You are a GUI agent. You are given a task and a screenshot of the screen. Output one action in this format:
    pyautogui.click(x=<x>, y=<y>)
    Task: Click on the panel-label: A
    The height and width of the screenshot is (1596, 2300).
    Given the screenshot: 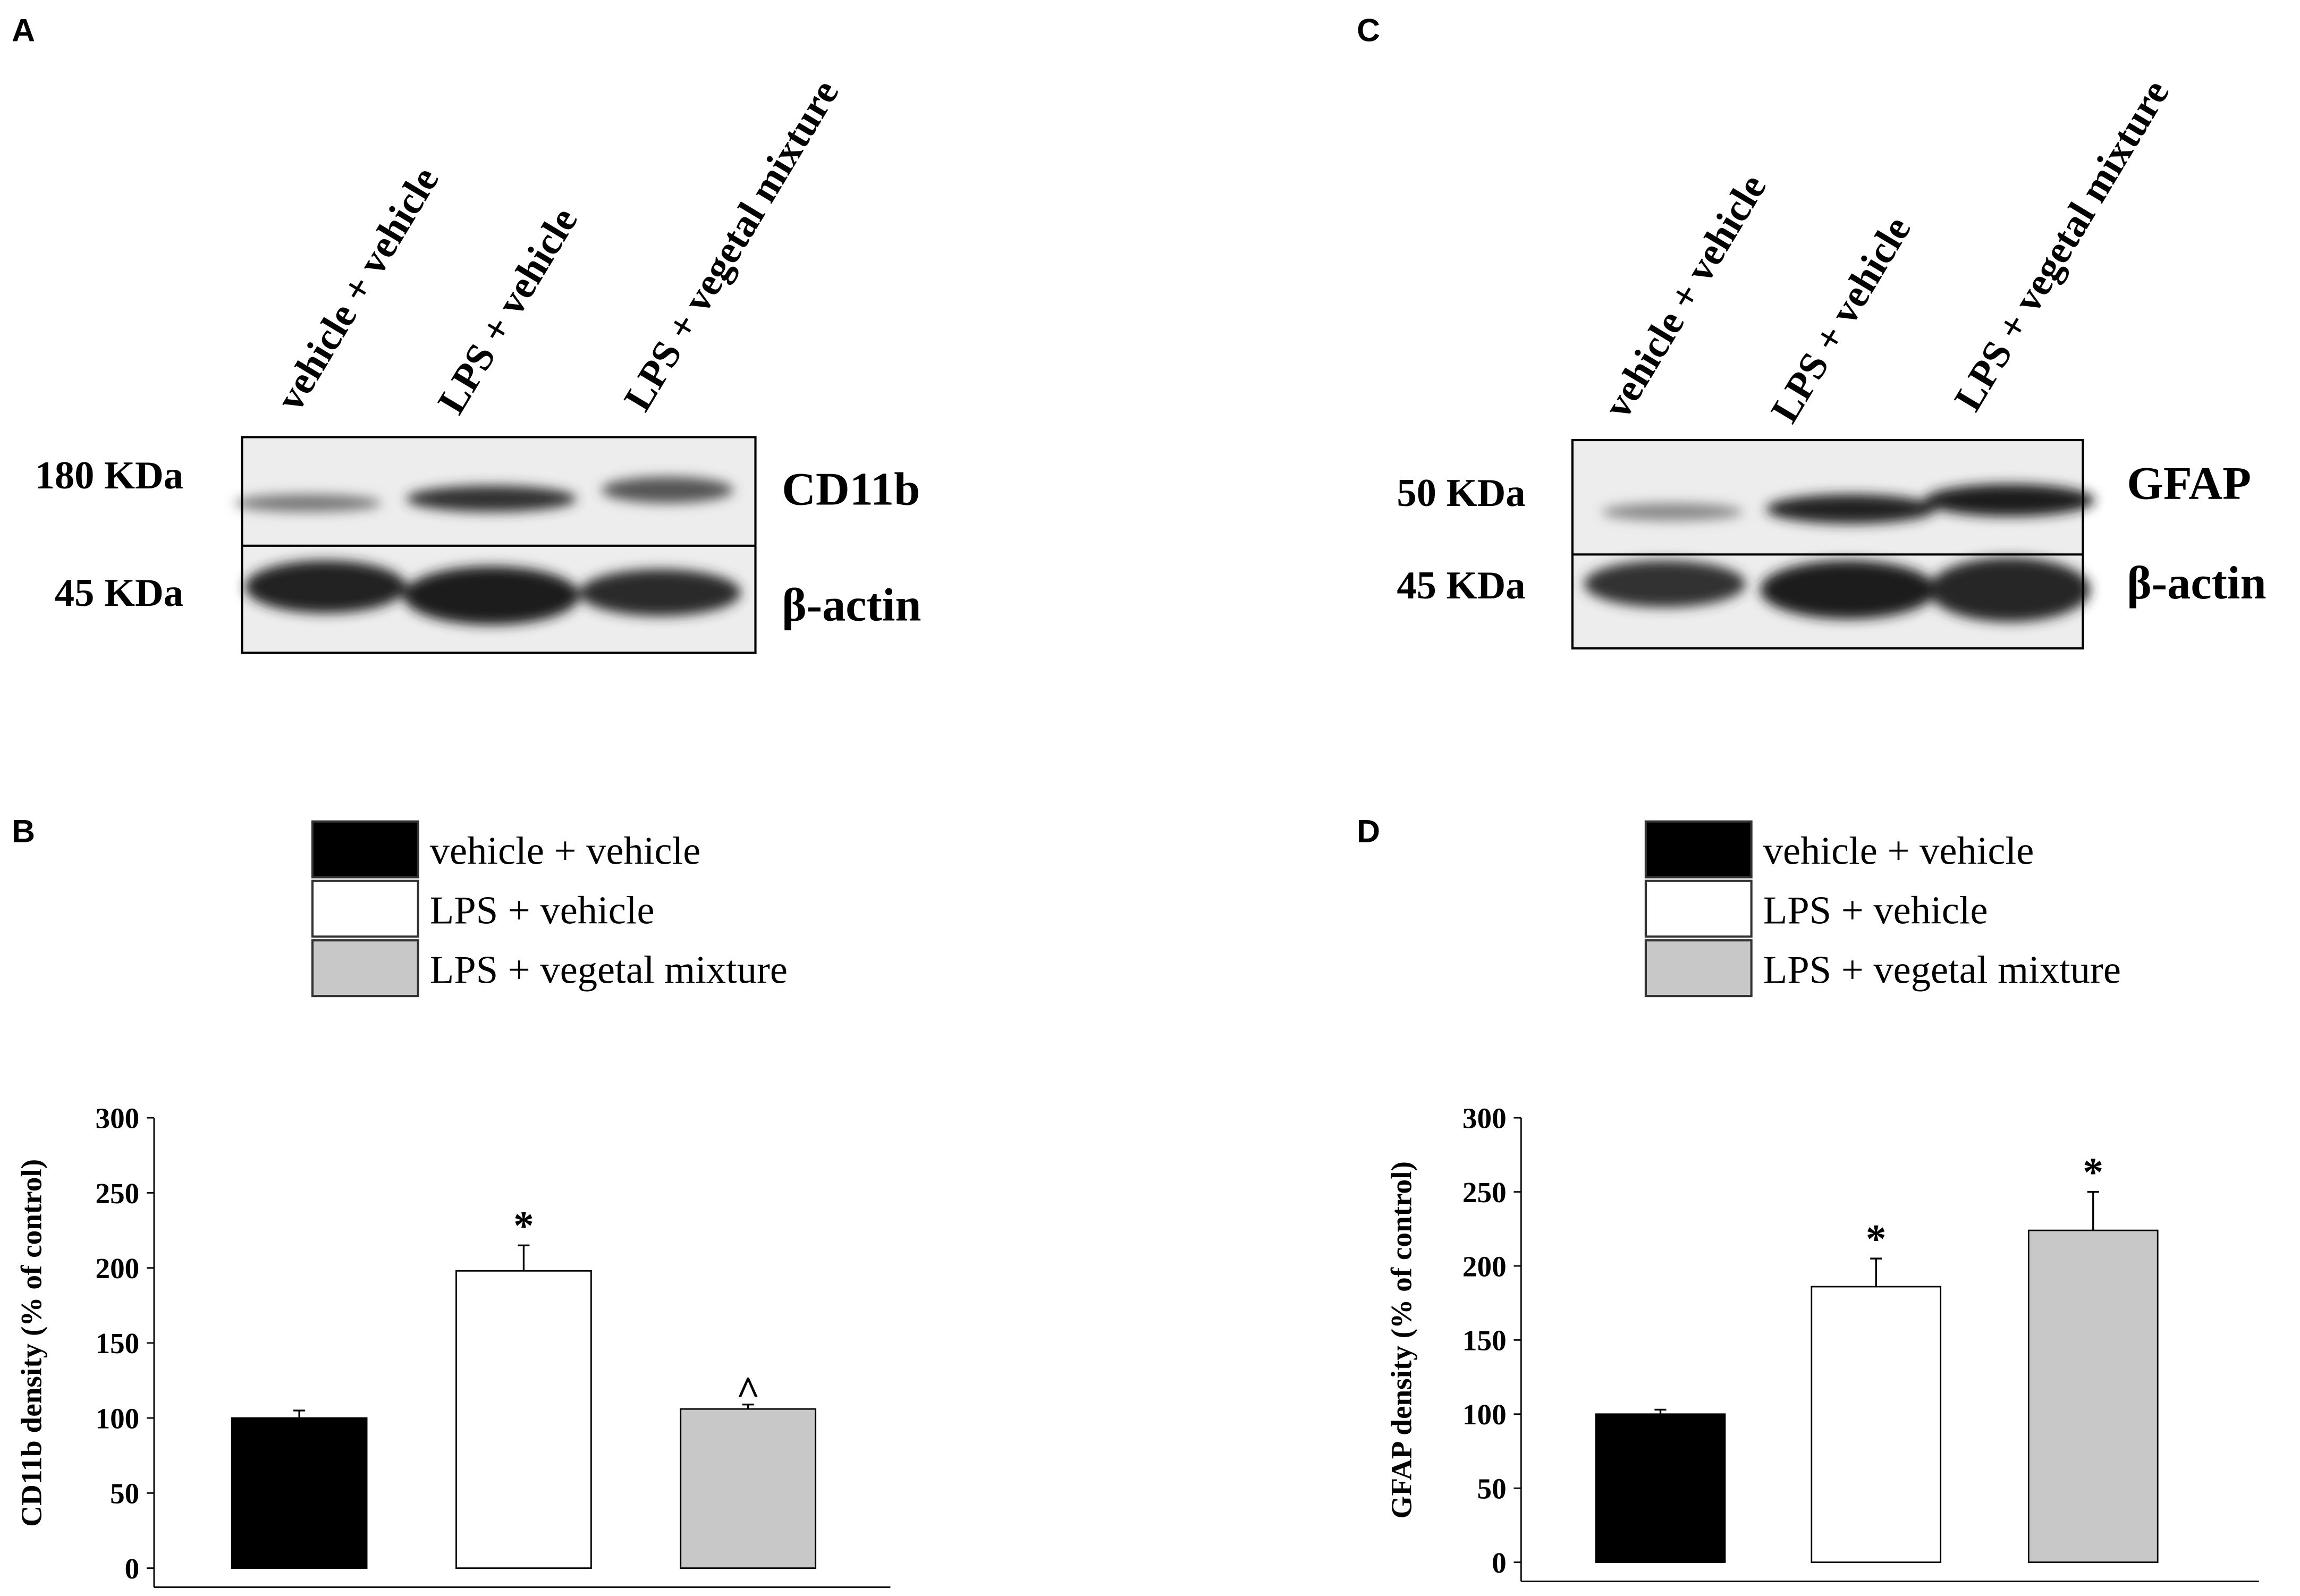 What is the action you would take?
    pyautogui.click(x=23, y=30)
    